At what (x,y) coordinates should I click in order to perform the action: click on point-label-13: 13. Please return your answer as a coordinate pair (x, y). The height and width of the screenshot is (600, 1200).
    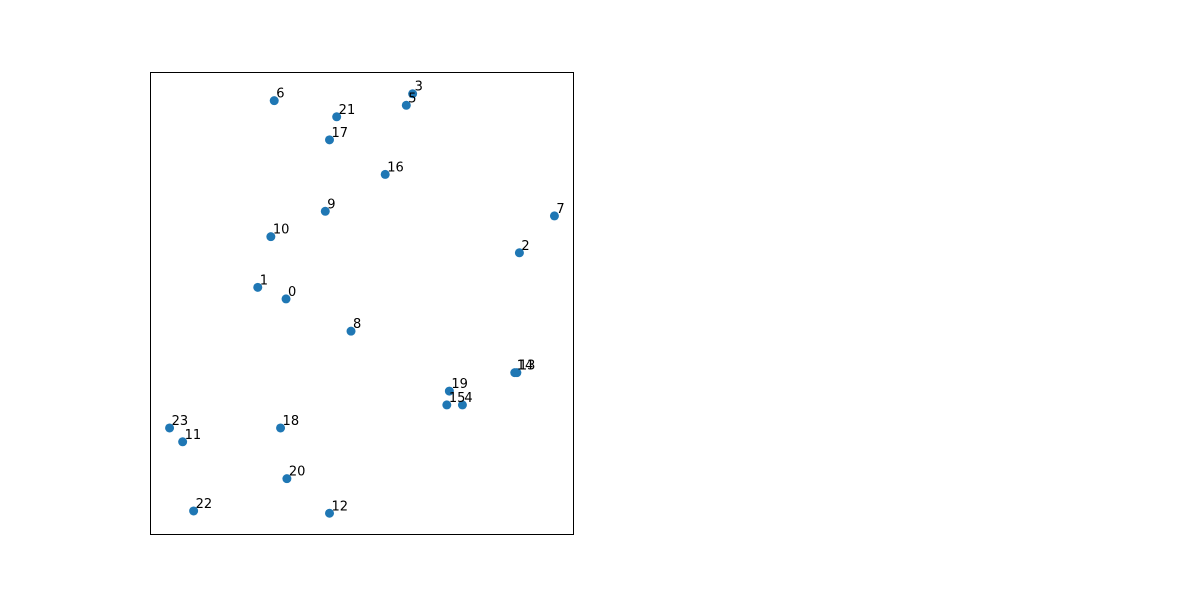
    Looking at the image, I should click on (527, 366).